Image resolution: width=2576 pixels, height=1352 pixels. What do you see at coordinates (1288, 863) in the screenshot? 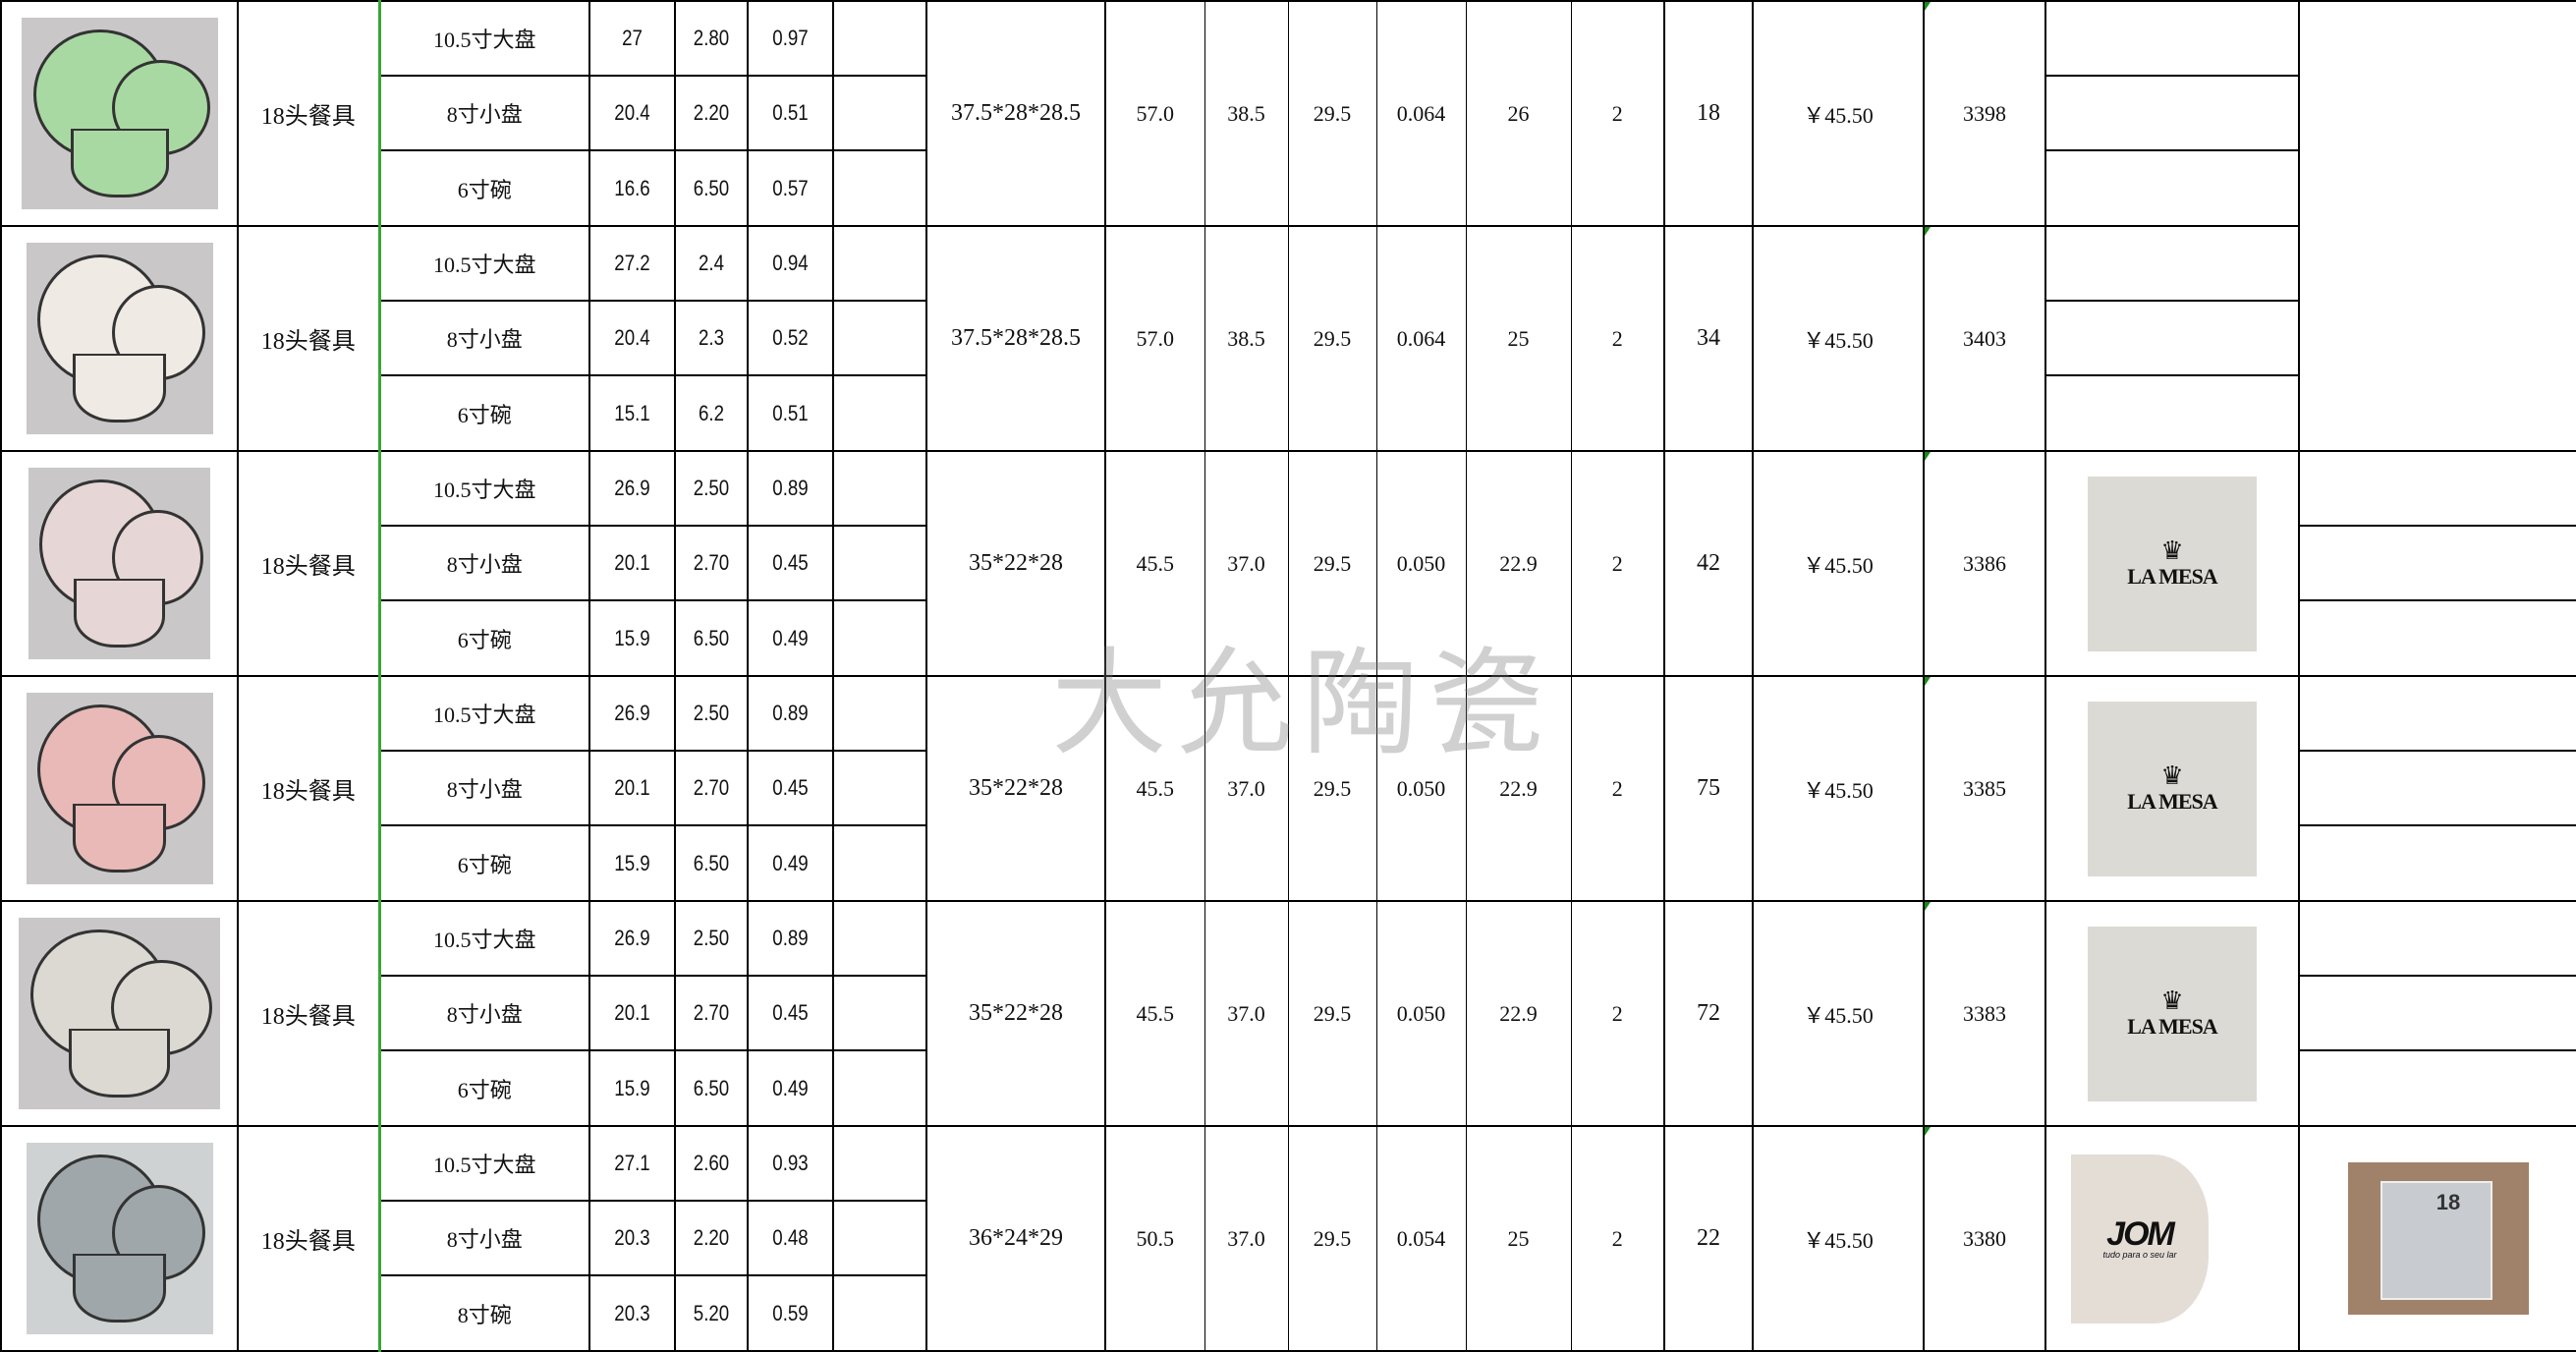
I see `table-row: 6寸碗 15.9 6.50 0.49` at bounding box center [1288, 863].